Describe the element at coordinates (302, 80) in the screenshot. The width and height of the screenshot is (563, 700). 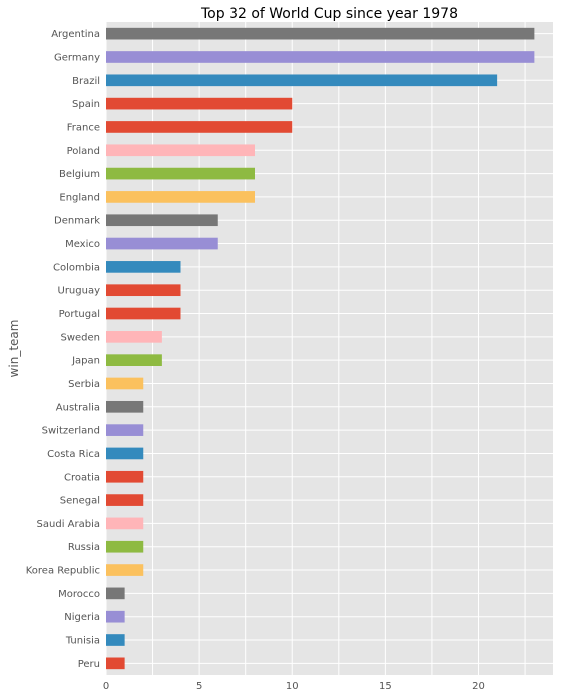
I see `bar-brazil` at that location.